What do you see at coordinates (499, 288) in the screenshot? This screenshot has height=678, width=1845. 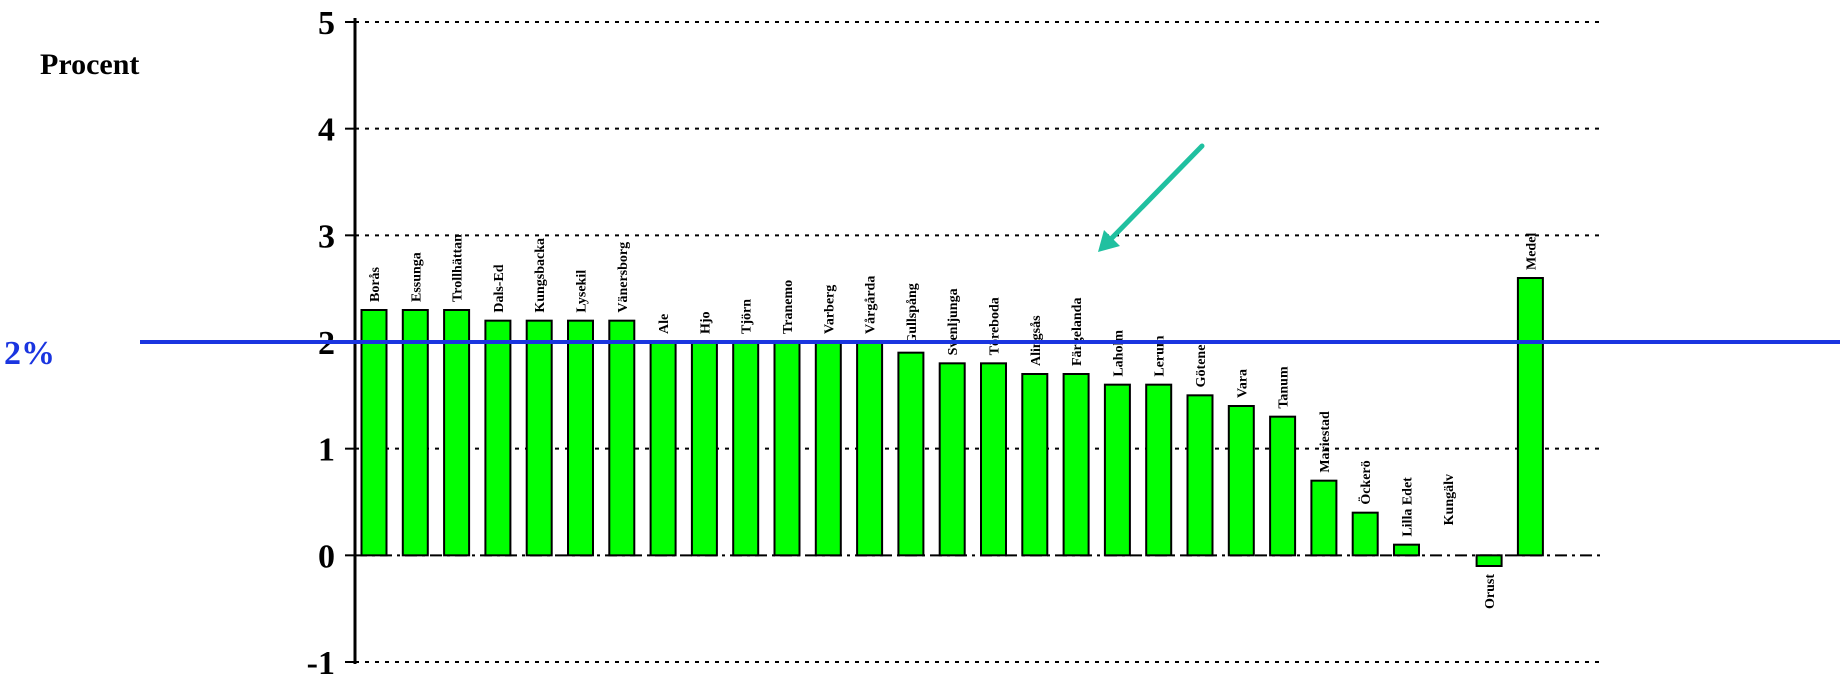 I see `category-label: Dals-Ed` at bounding box center [499, 288].